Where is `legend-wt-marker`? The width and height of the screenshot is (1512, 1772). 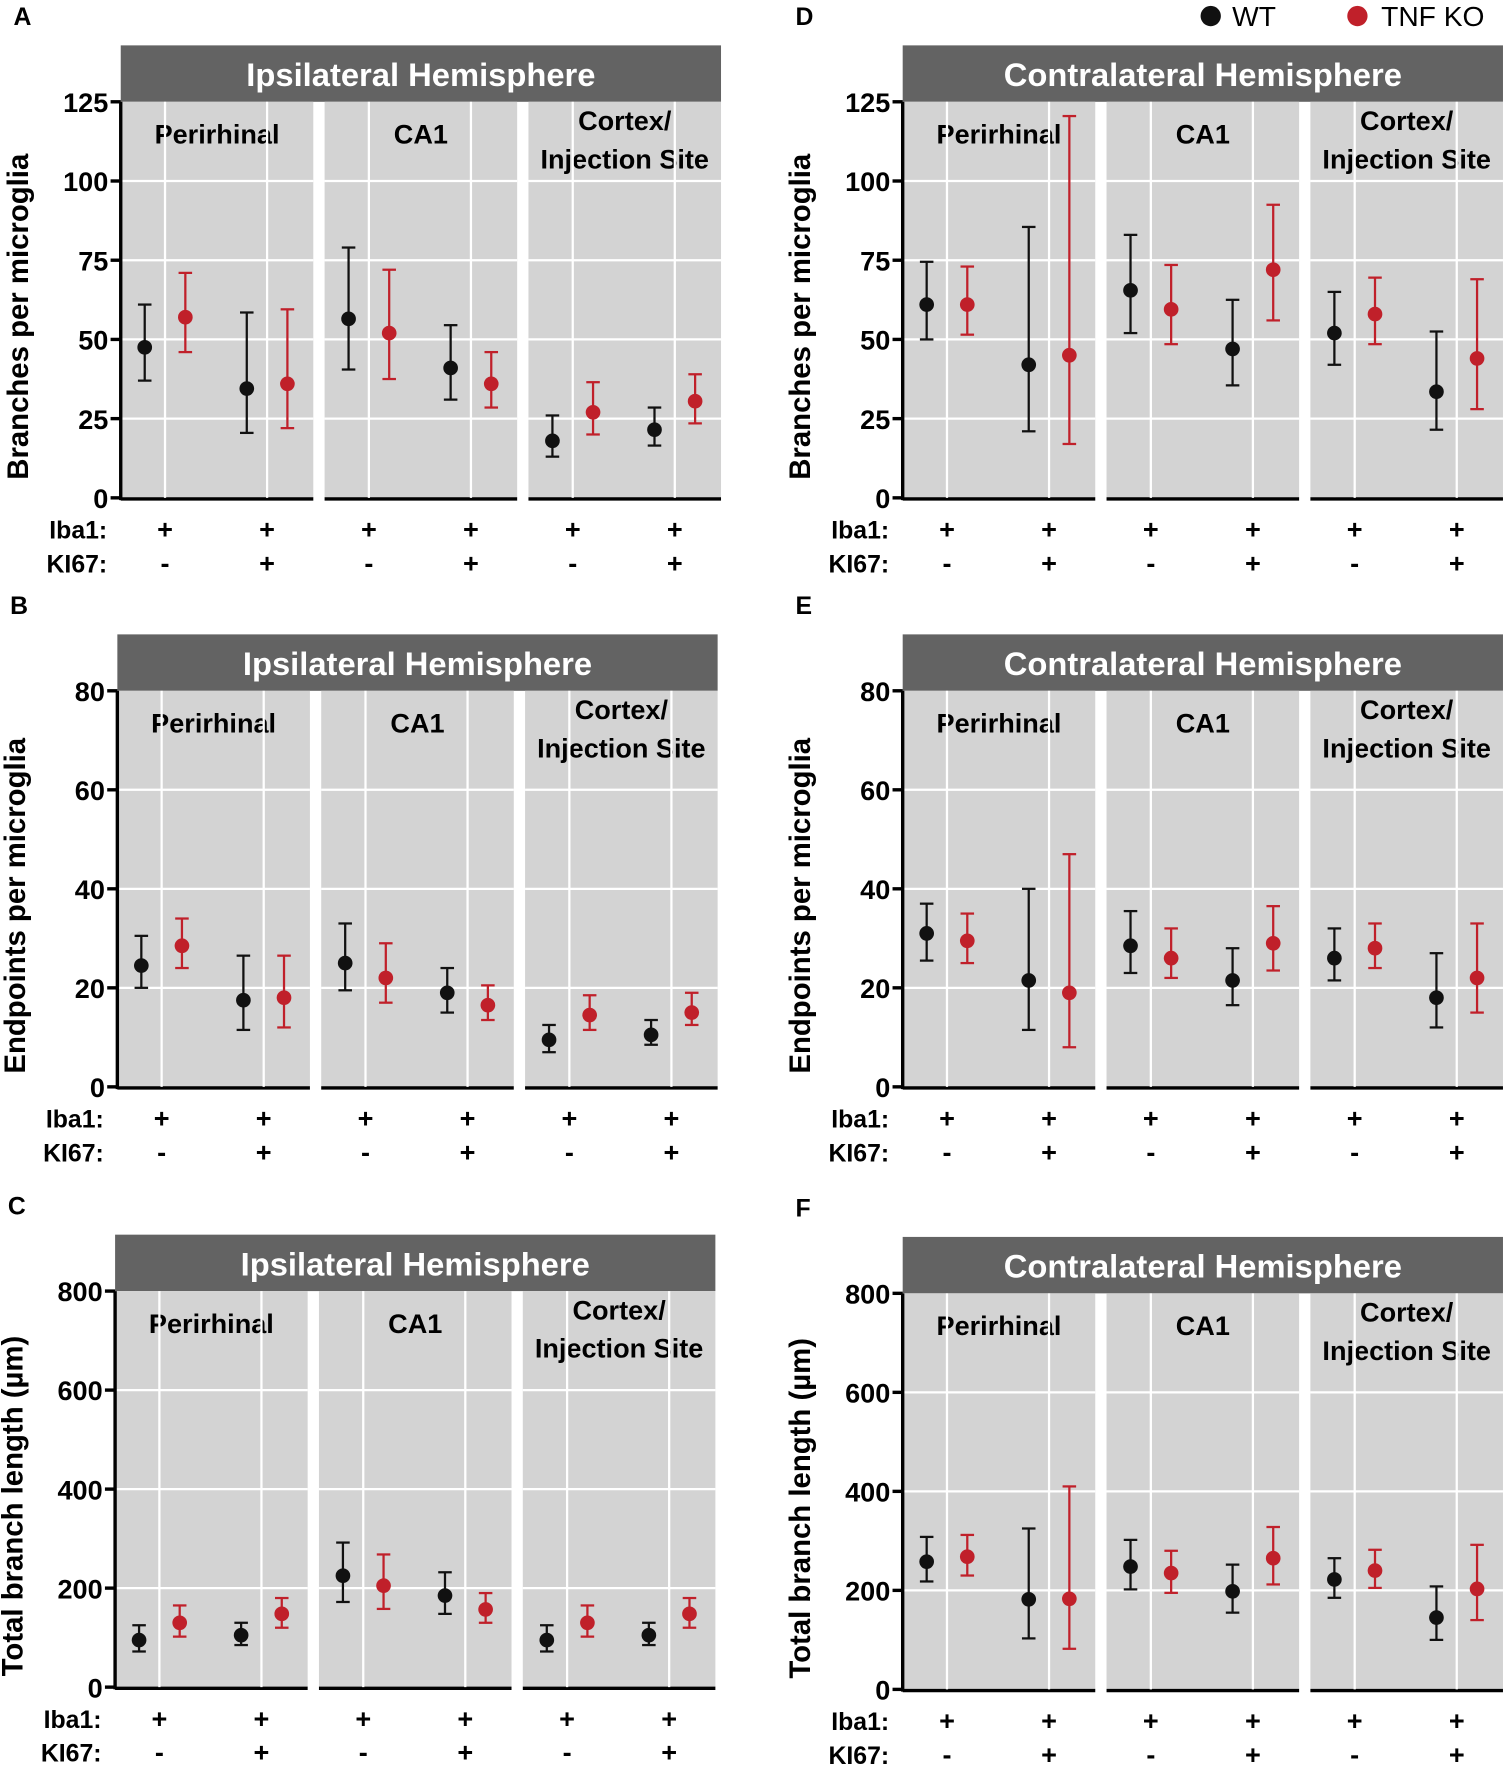 legend-wt-marker is located at coordinates (1210, 16).